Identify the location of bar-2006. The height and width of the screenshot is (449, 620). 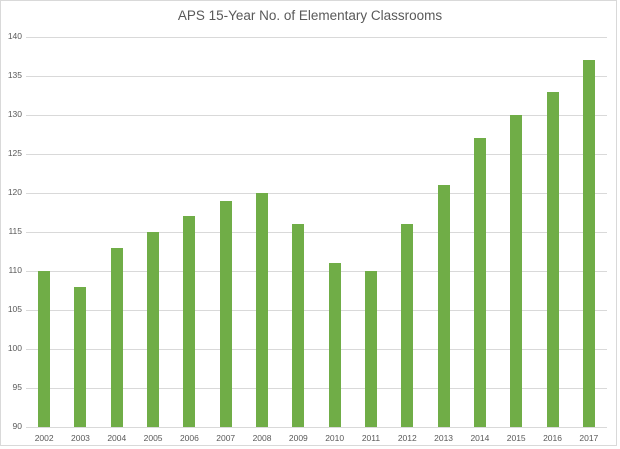
(189, 321).